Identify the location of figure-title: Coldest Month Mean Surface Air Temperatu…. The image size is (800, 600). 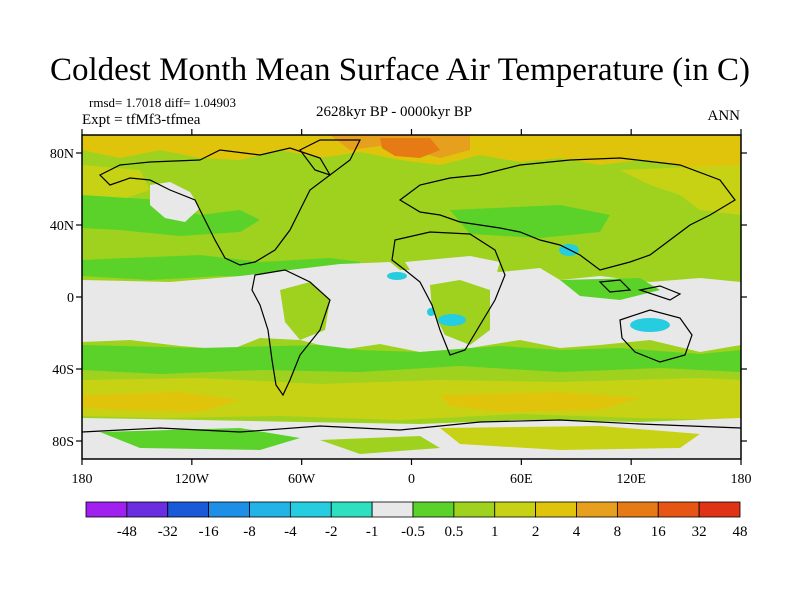
(400, 70).